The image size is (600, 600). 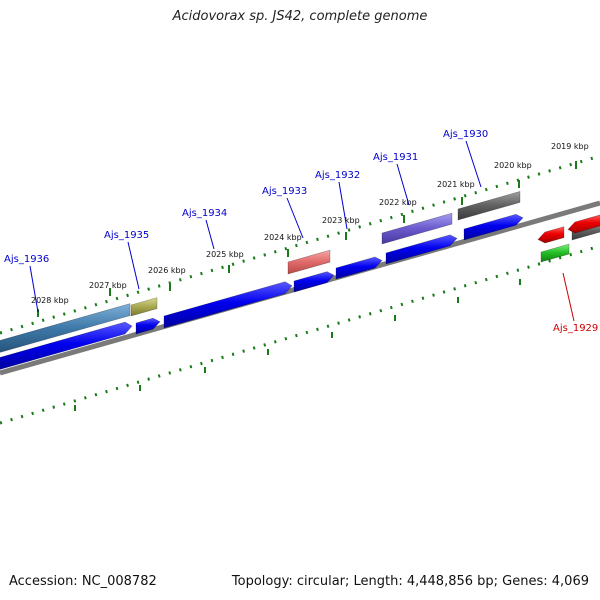 I want to click on gene-label-ajs1935: Ajs_1935, so click(x=126, y=235).